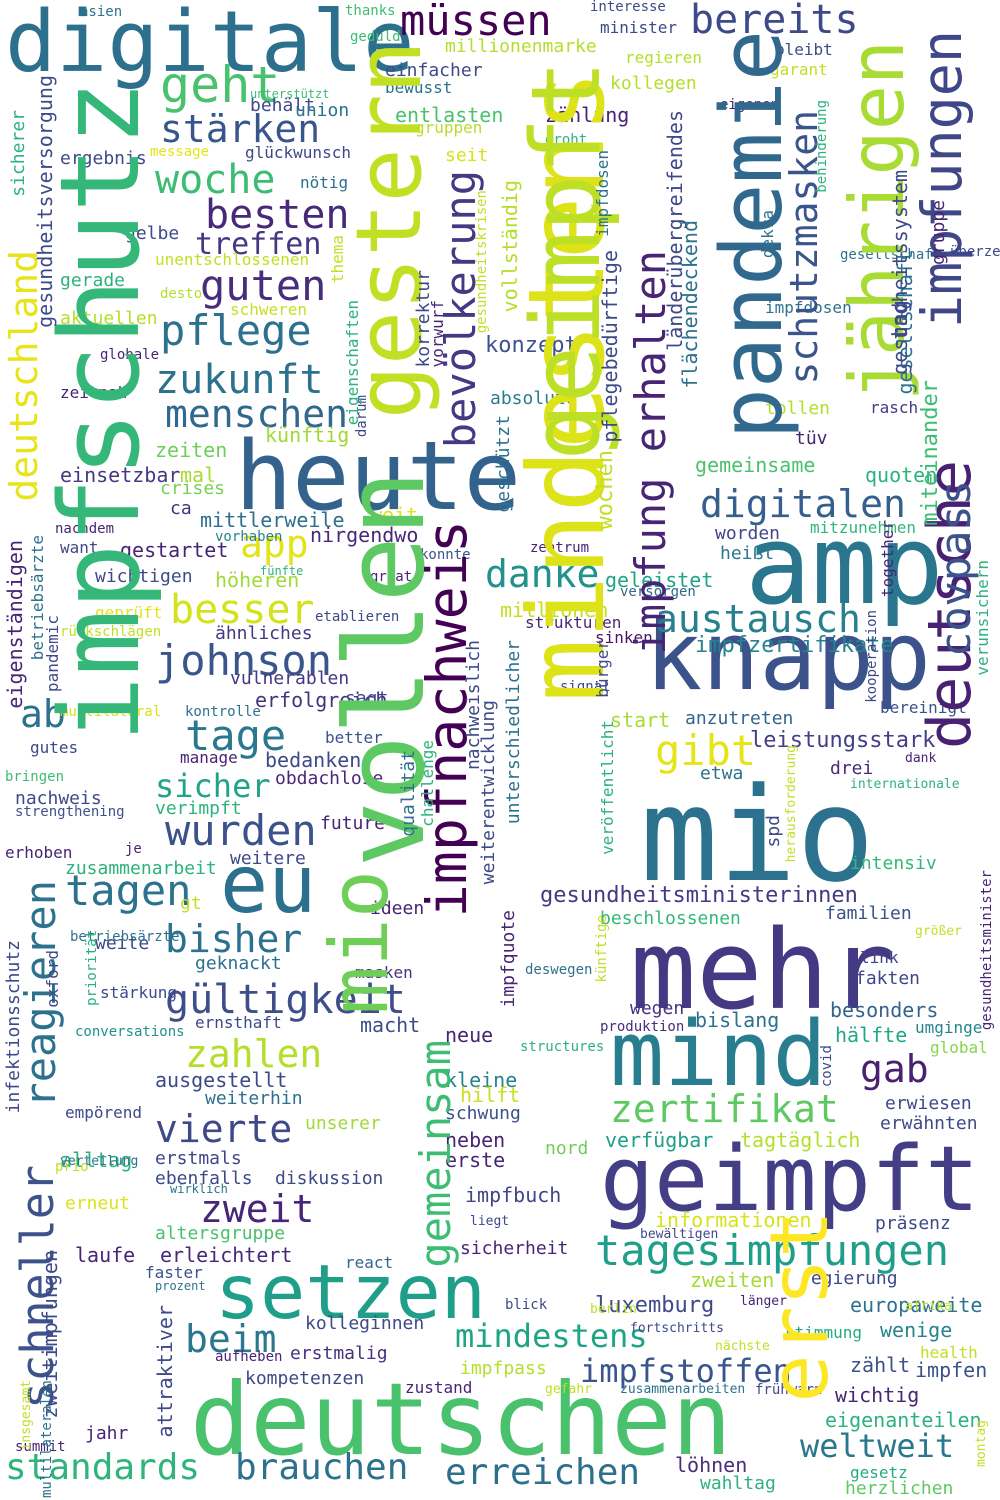 The image size is (1000, 1500). Describe the element at coordinates (99, 1161) in the screenshot. I see `word: verteilung` at that location.